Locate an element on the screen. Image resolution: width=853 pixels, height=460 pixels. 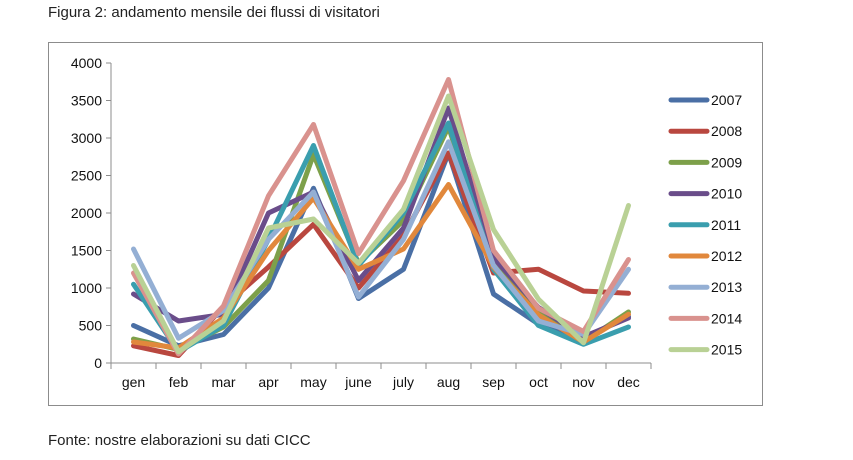
chart-legend: 2007 2008 2009 2010 2011 2012 2013 2014 2015 is located at coordinates (705, 225).